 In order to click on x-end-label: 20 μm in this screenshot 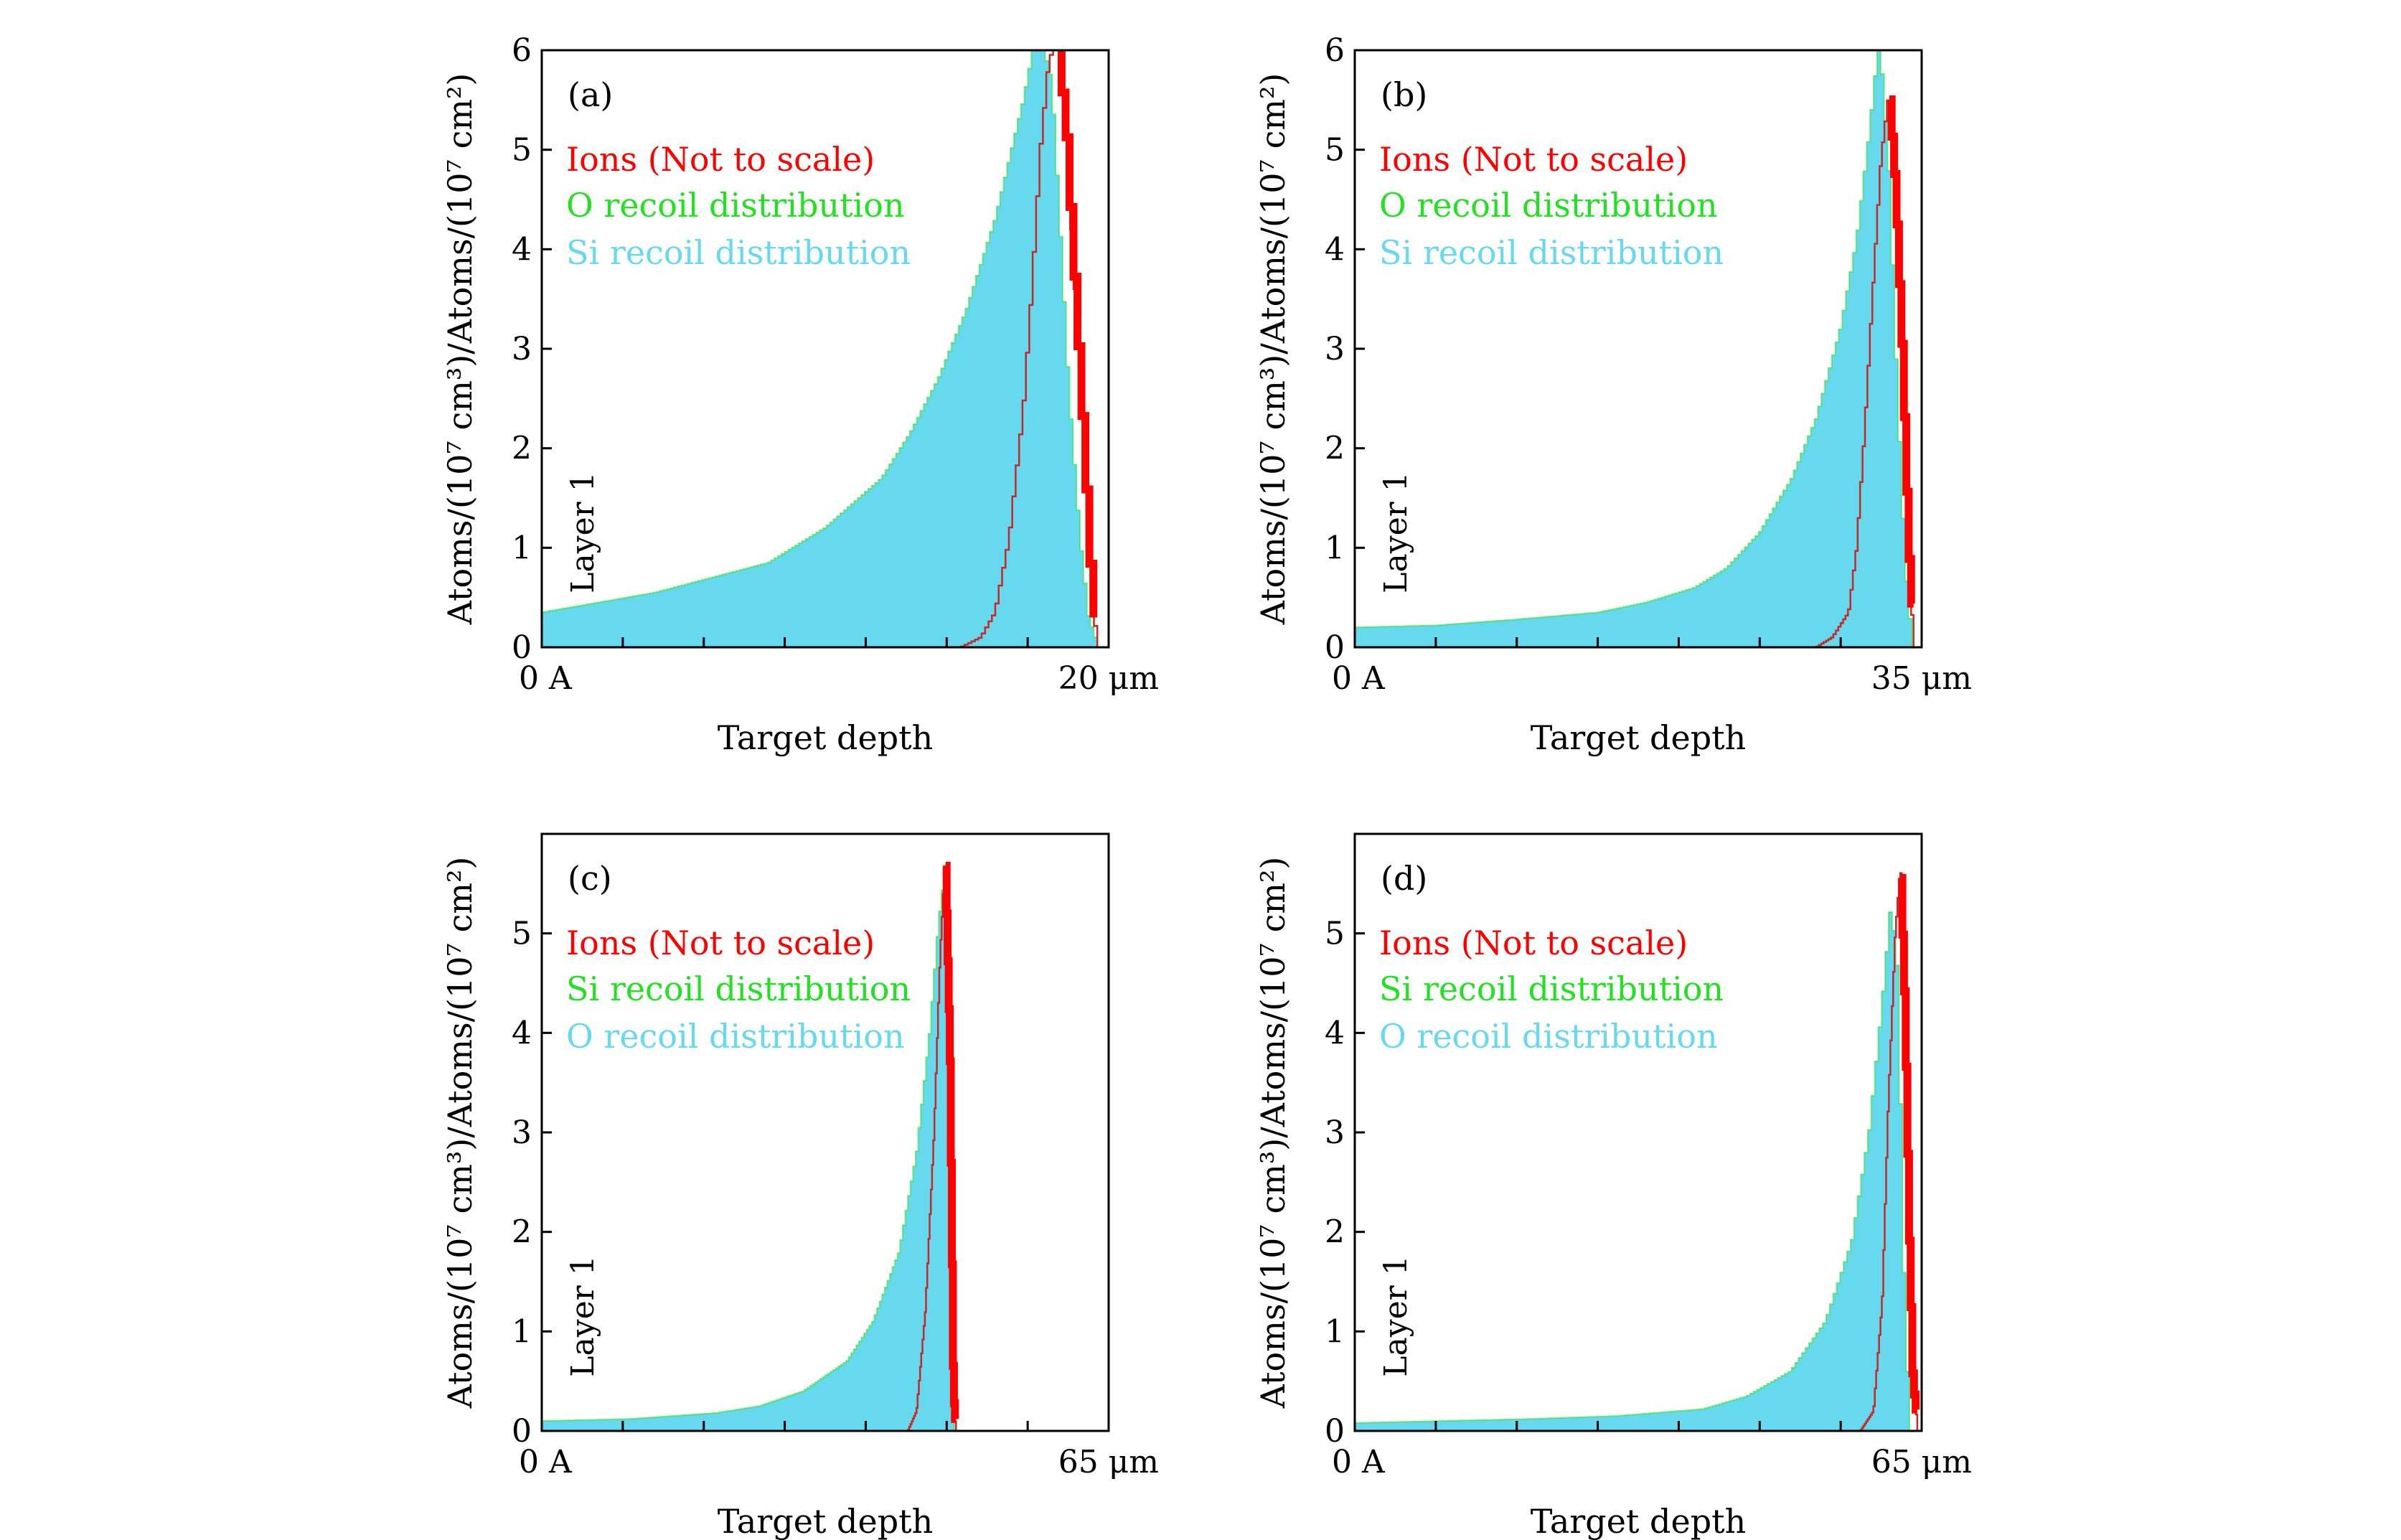, I will do `click(1108, 678)`.